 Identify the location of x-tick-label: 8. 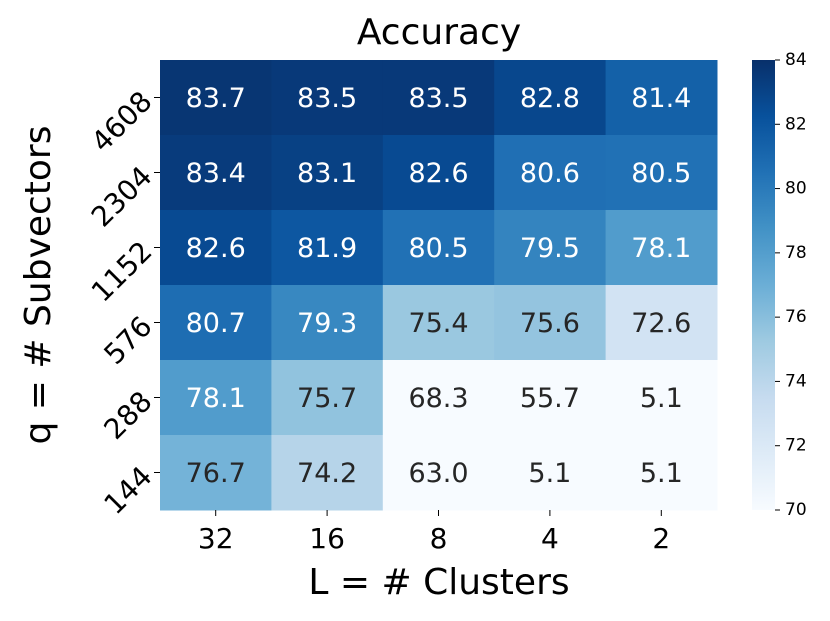
(439, 538).